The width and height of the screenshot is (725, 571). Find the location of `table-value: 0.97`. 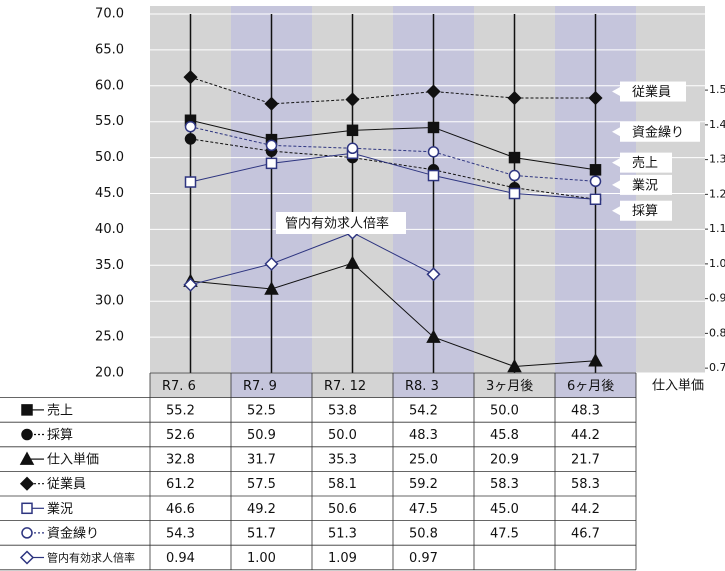

table-value: 0.97 is located at coordinates (423, 558).